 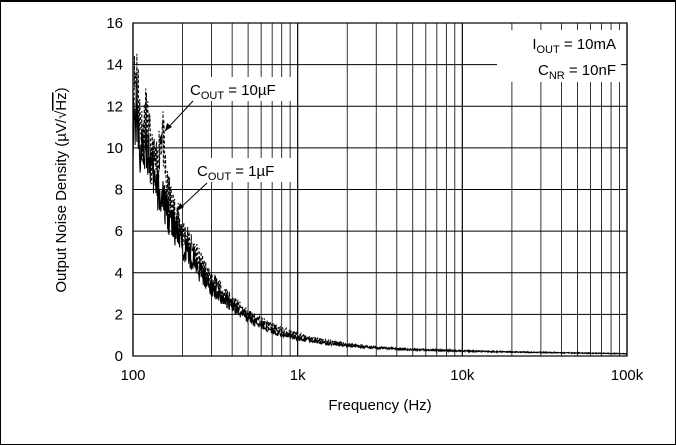 I want to click on x-tick-label: 100k, so click(x=627, y=375).